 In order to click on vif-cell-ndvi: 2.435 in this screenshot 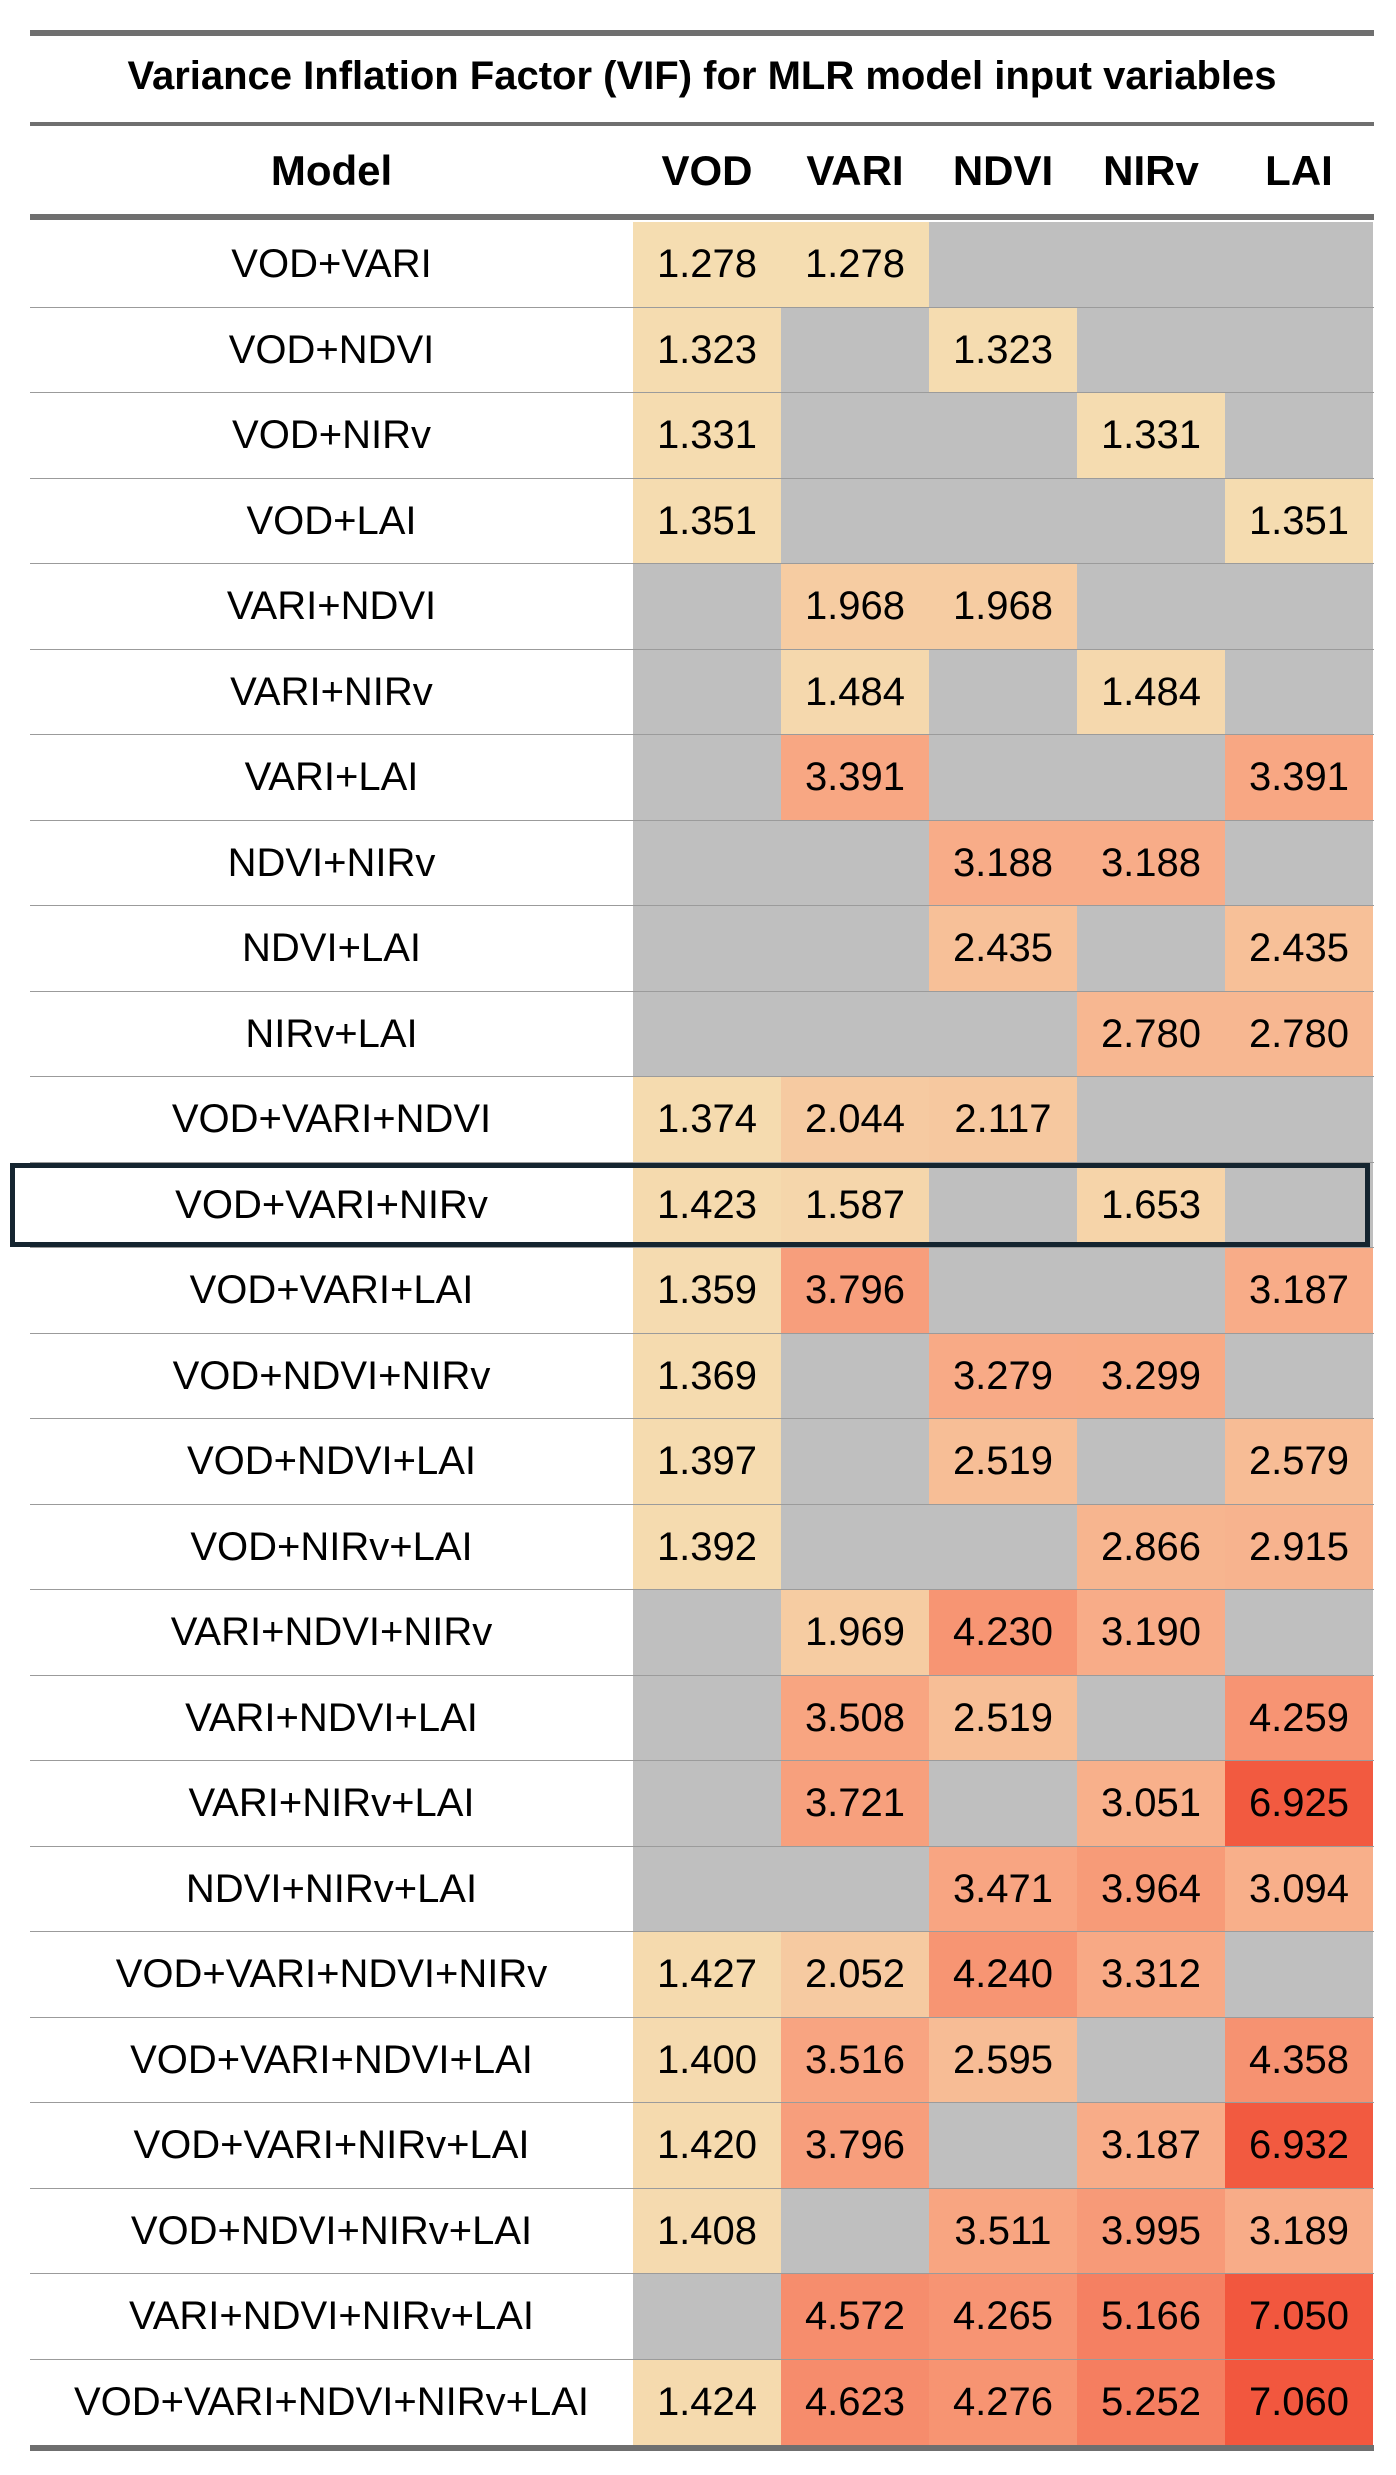, I will do `click(1003, 948)`.